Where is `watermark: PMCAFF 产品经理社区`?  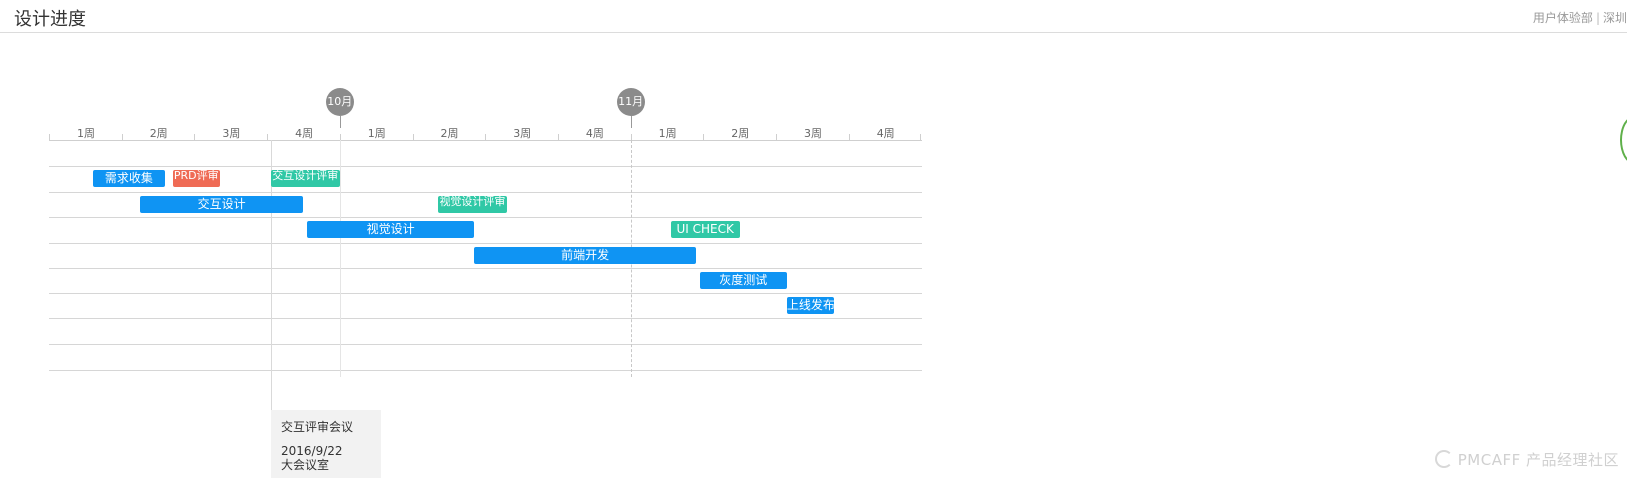
watermark: PMCAFF 产品经理社区 is located at coordinates (1526, 459).